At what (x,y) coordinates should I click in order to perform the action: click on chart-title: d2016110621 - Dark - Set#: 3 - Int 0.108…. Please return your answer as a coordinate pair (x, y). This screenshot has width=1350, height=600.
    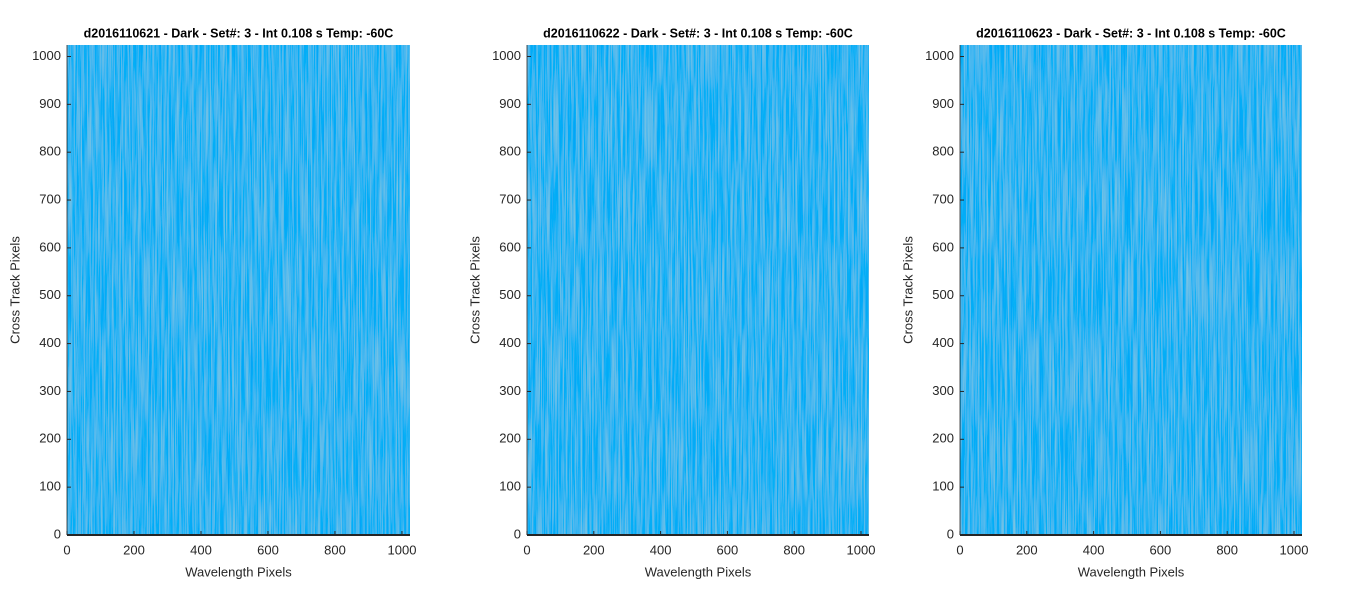
    Looking at the image, I should click on (239, 33).